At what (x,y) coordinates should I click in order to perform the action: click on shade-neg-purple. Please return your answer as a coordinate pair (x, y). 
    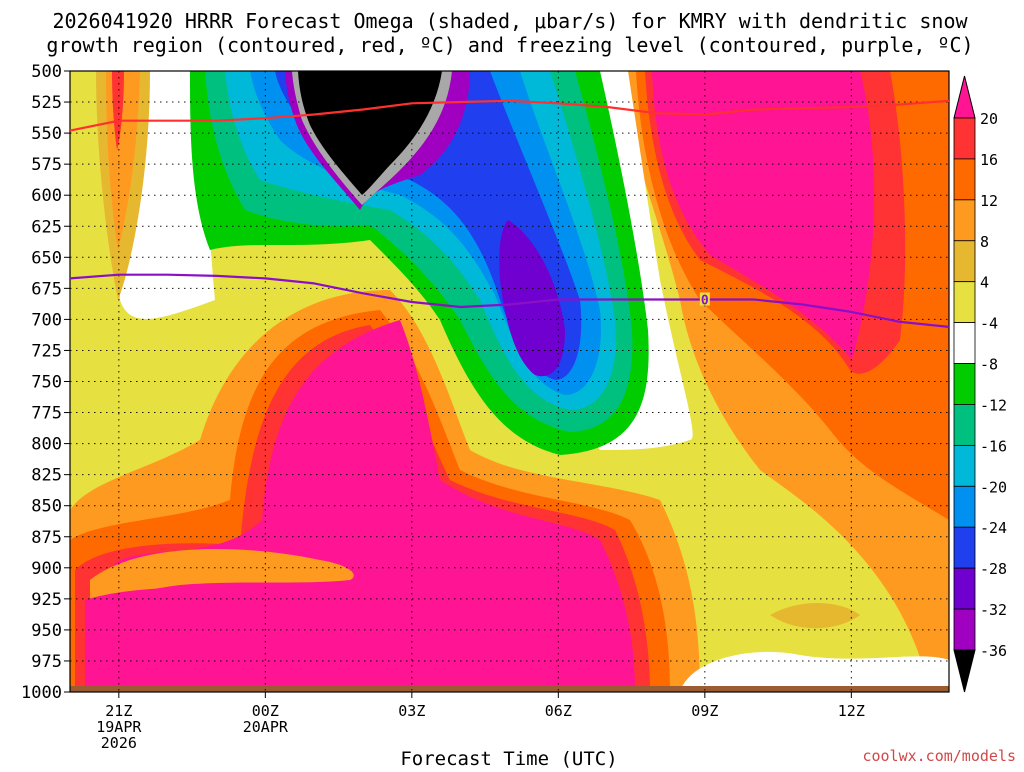
    Looking at the image, I should click on (532, 298).